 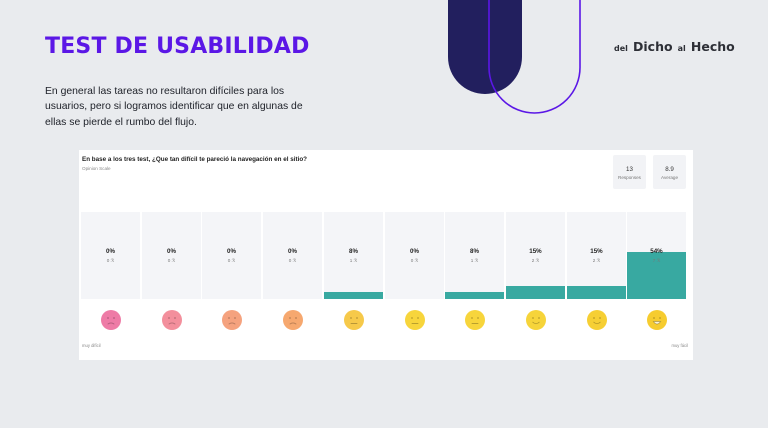 I want to click on average-value: 8.9, so click(x=669, y=169).